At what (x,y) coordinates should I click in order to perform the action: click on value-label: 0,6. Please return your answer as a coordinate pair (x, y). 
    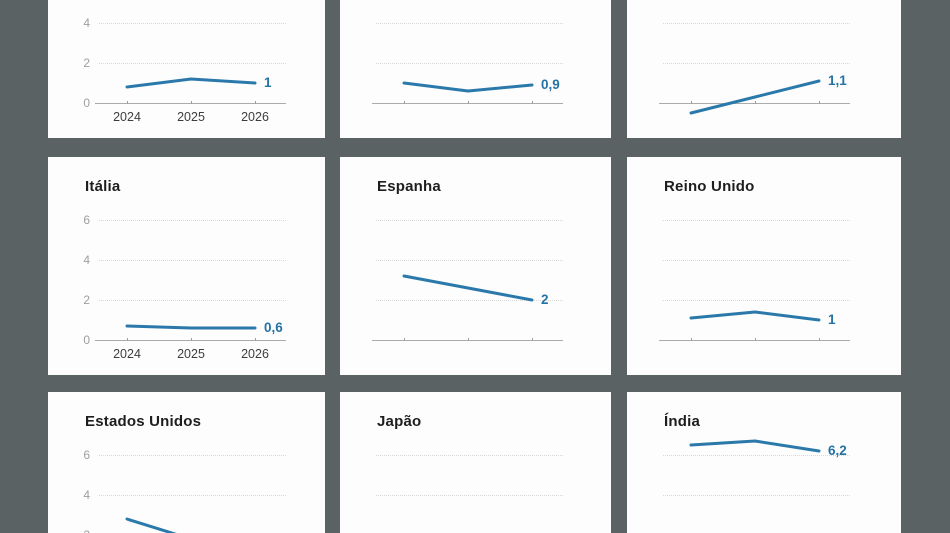
    Looking at the image, I should click on (273, 327).